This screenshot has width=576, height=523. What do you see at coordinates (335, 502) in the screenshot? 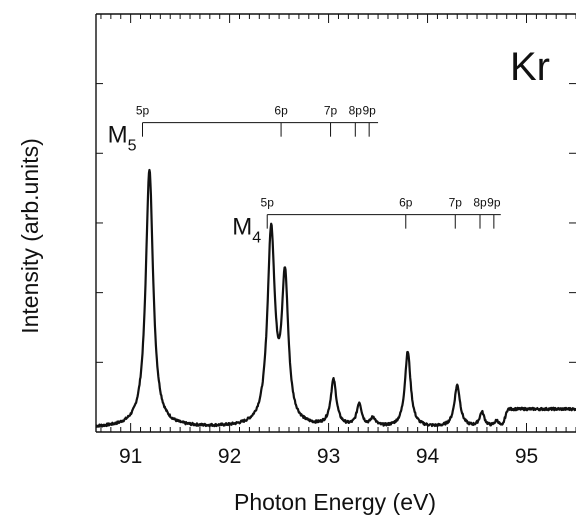
I see `x-axis-title: Photon Energy (eV)` at bounding box center [335, 502].